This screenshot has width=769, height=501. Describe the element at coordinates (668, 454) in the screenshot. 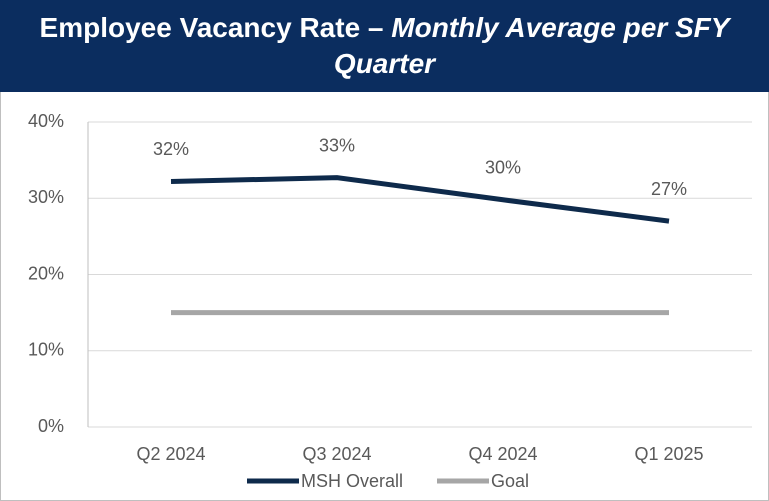

I see `x-tick-label: Q1 2025` at that location.